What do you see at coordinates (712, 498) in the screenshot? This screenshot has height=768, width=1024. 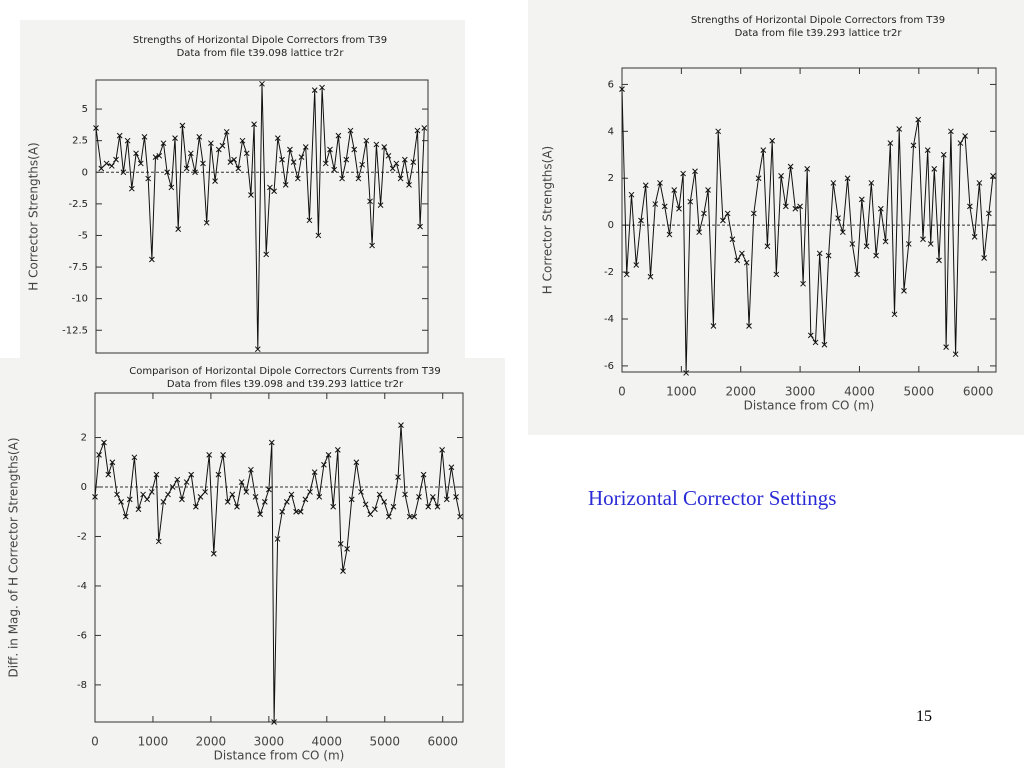 I see `slide-title: Horizontal Corrector Settings` at bounding box center [712, 498].